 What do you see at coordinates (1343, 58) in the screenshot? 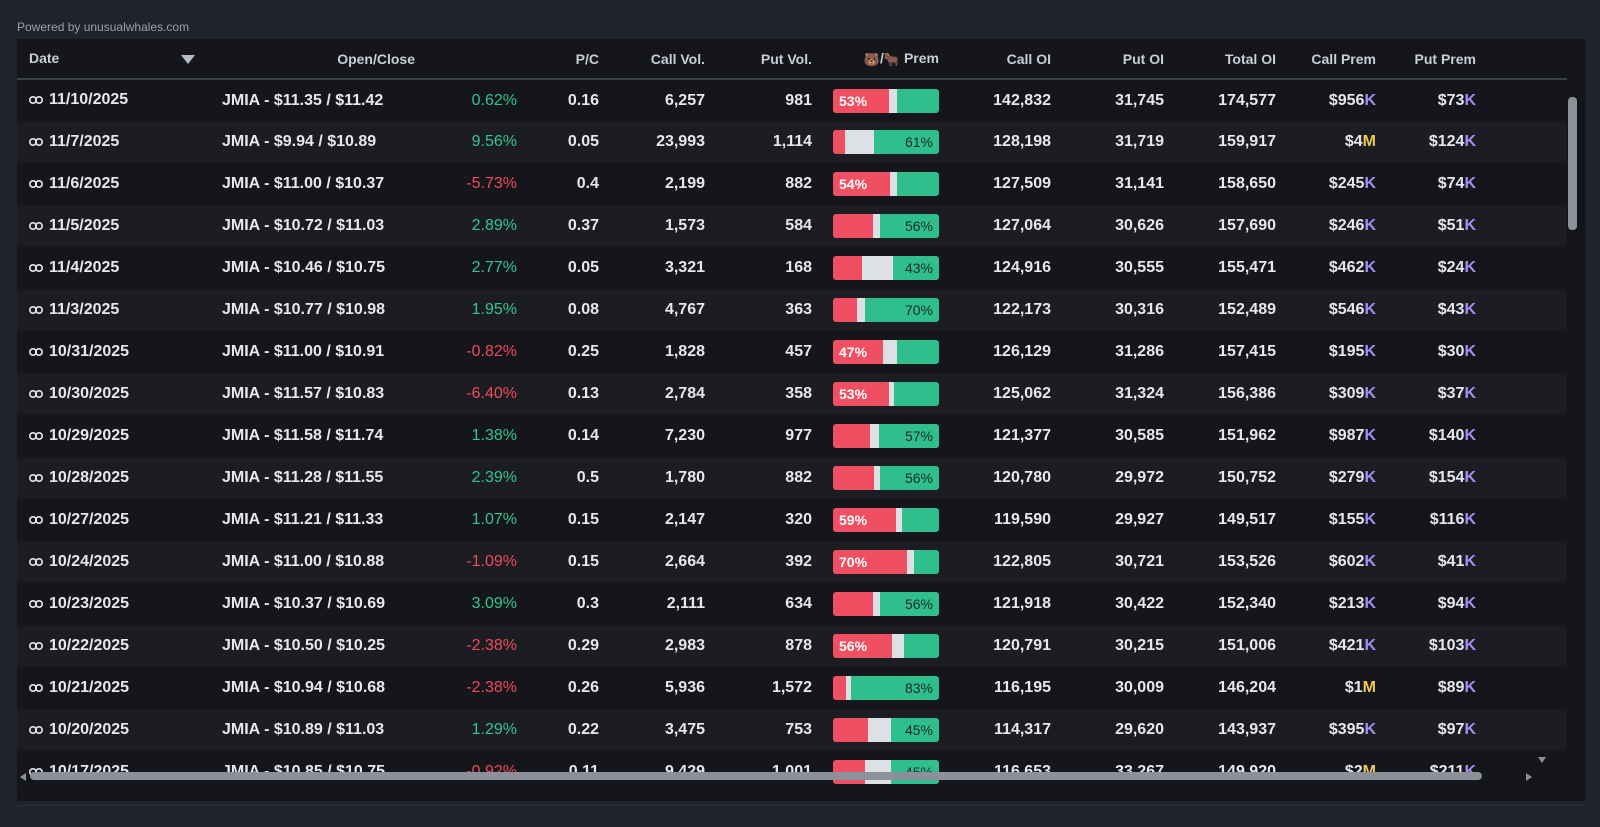
I see `call-prem-header-label: Call Prem` at bounding box center [1343, 58].